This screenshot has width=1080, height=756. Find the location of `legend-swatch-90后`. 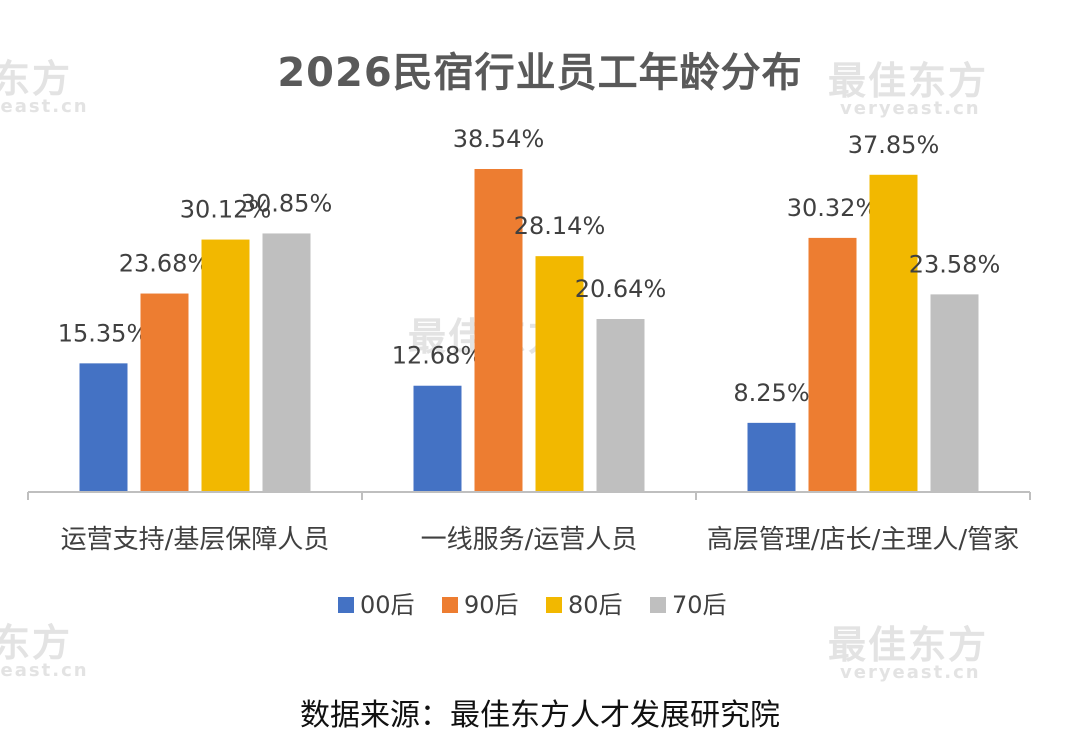

legend-swatch-90后 is located at coordinates (450, 605).